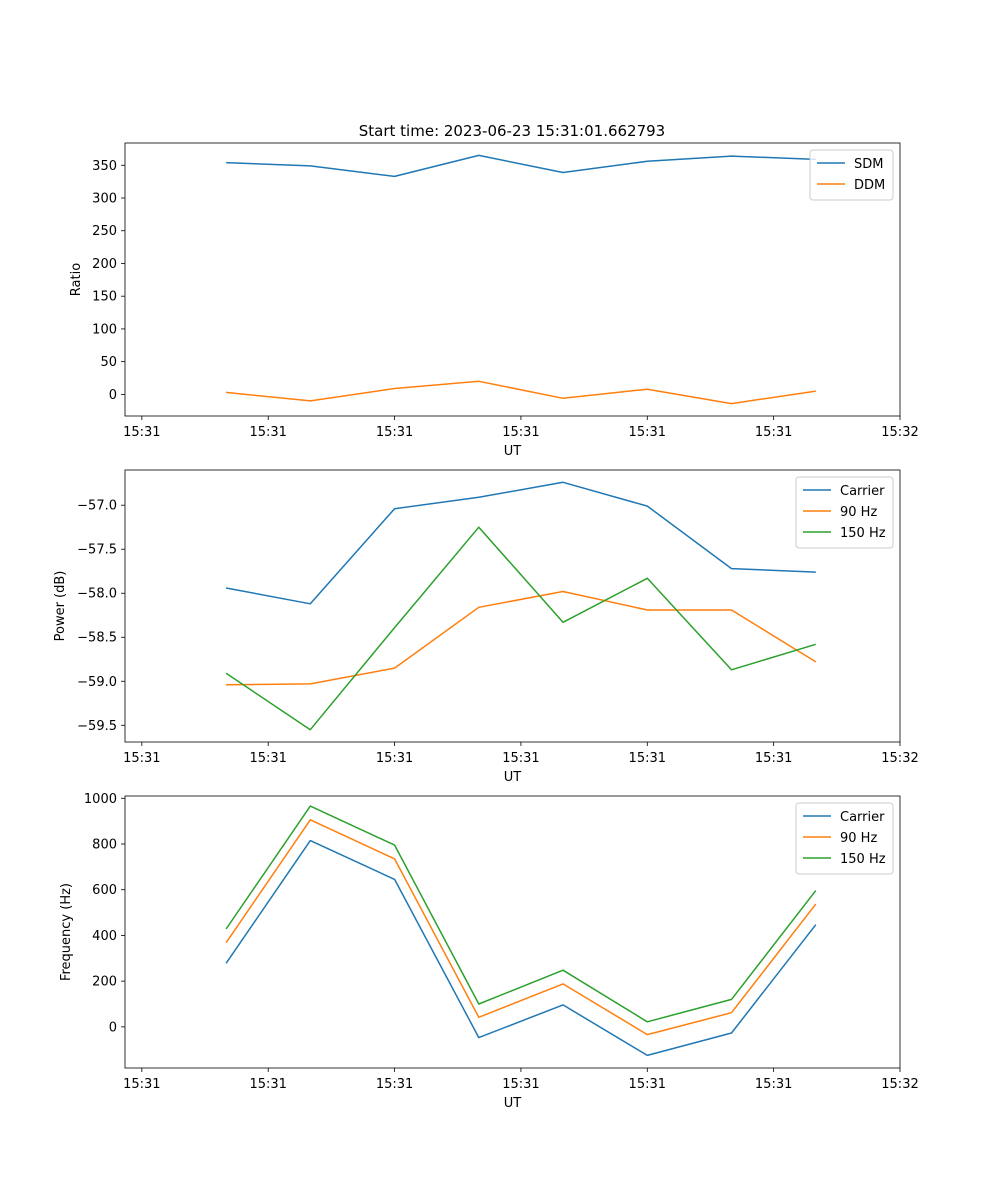 The image size is (1000, 1200). Describe the element at coordinates (104, 198) in the screenshot. I see `ratio-y-tick-label: 300` at that location.